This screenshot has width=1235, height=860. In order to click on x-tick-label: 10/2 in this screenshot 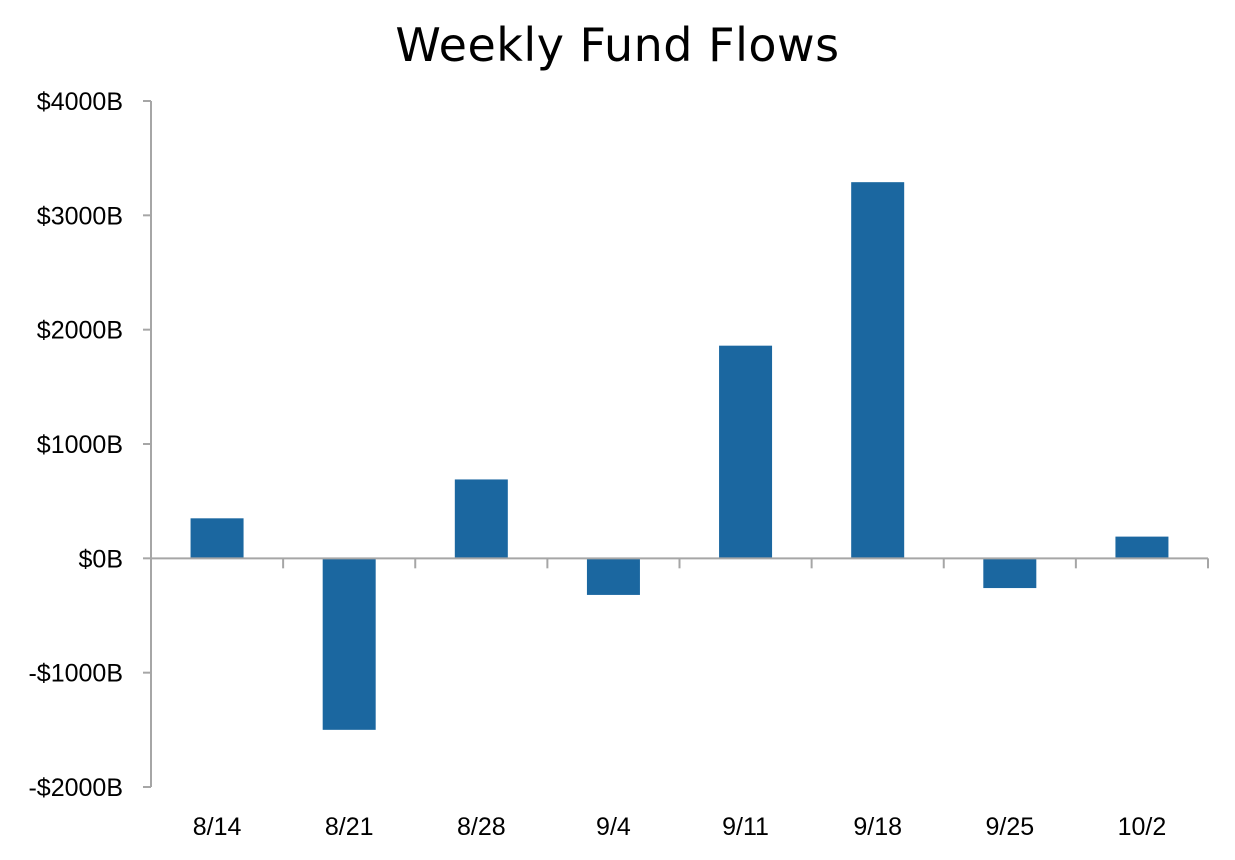, I will do `click(1142, 827)`.